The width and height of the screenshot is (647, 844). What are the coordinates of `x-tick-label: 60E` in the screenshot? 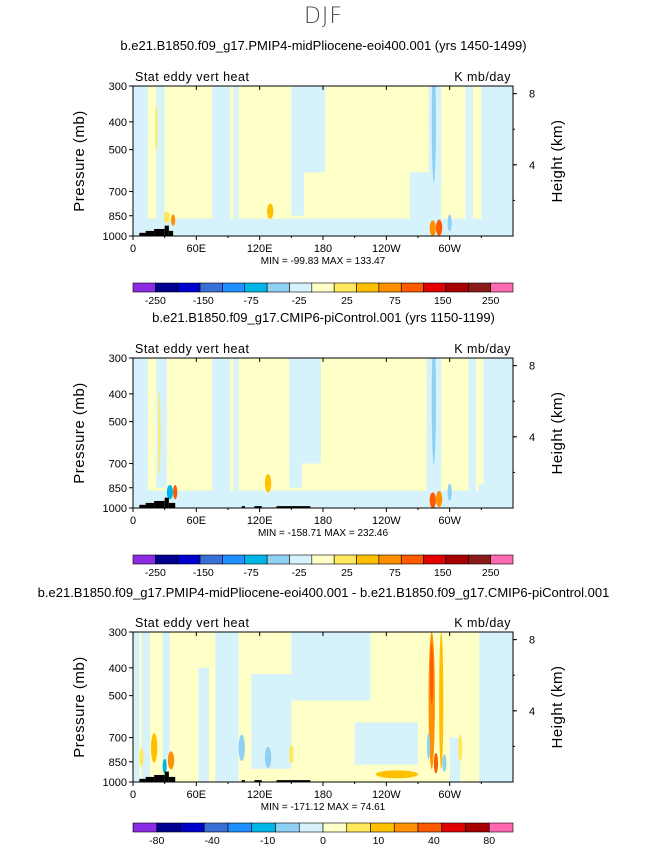 It's located at (197, 795).